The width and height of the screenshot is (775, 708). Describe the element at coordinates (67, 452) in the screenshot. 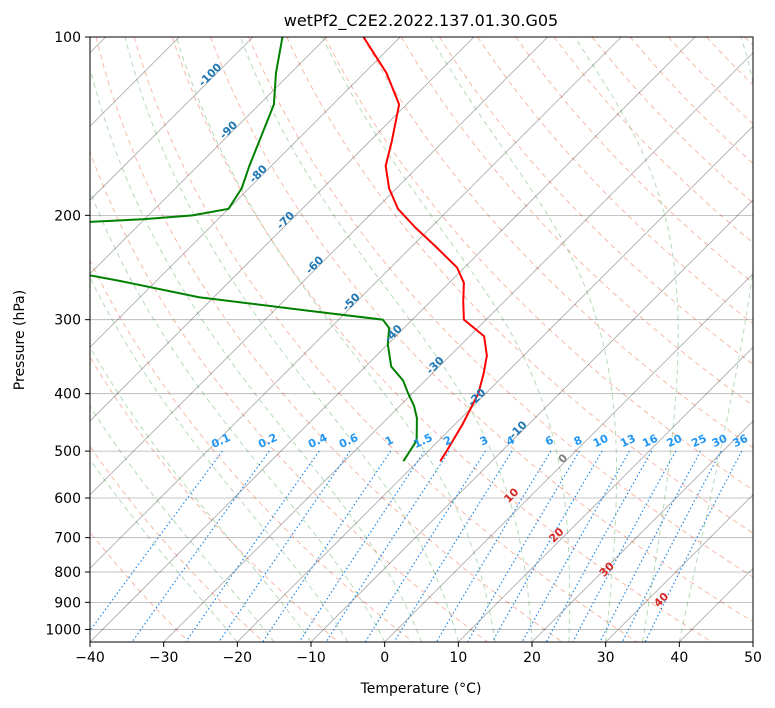

I see `y-tick-label: 500` at that location.